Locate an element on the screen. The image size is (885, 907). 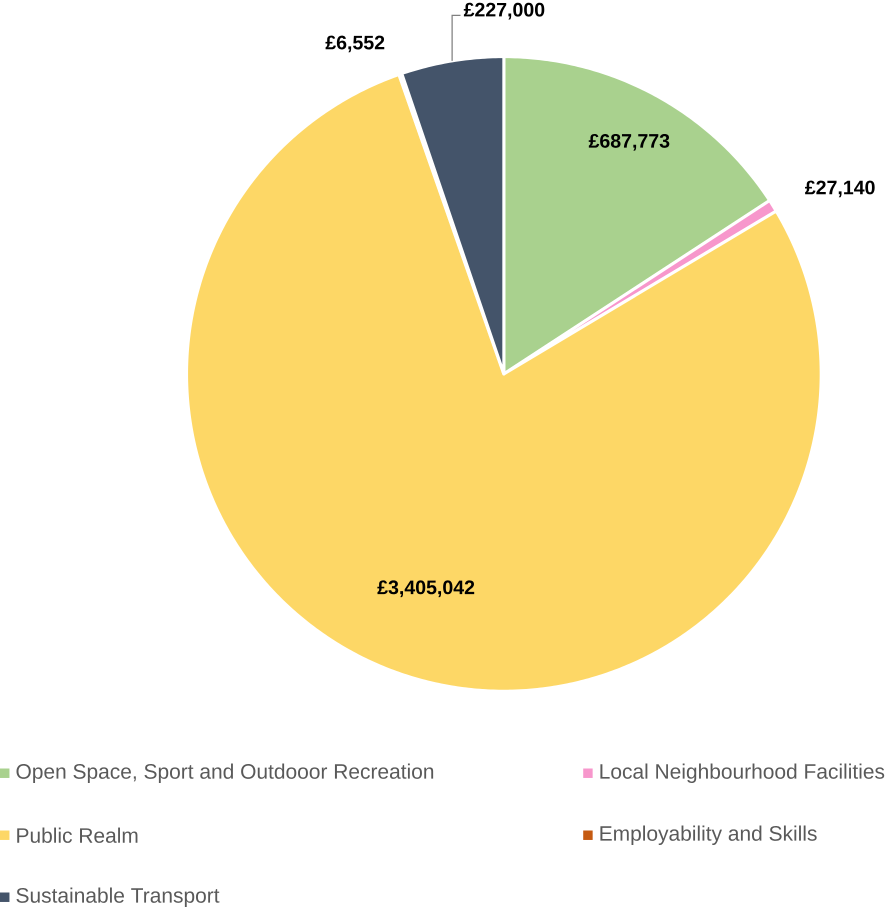
legend-label: Public Realm is located at coordinates (77, 835).